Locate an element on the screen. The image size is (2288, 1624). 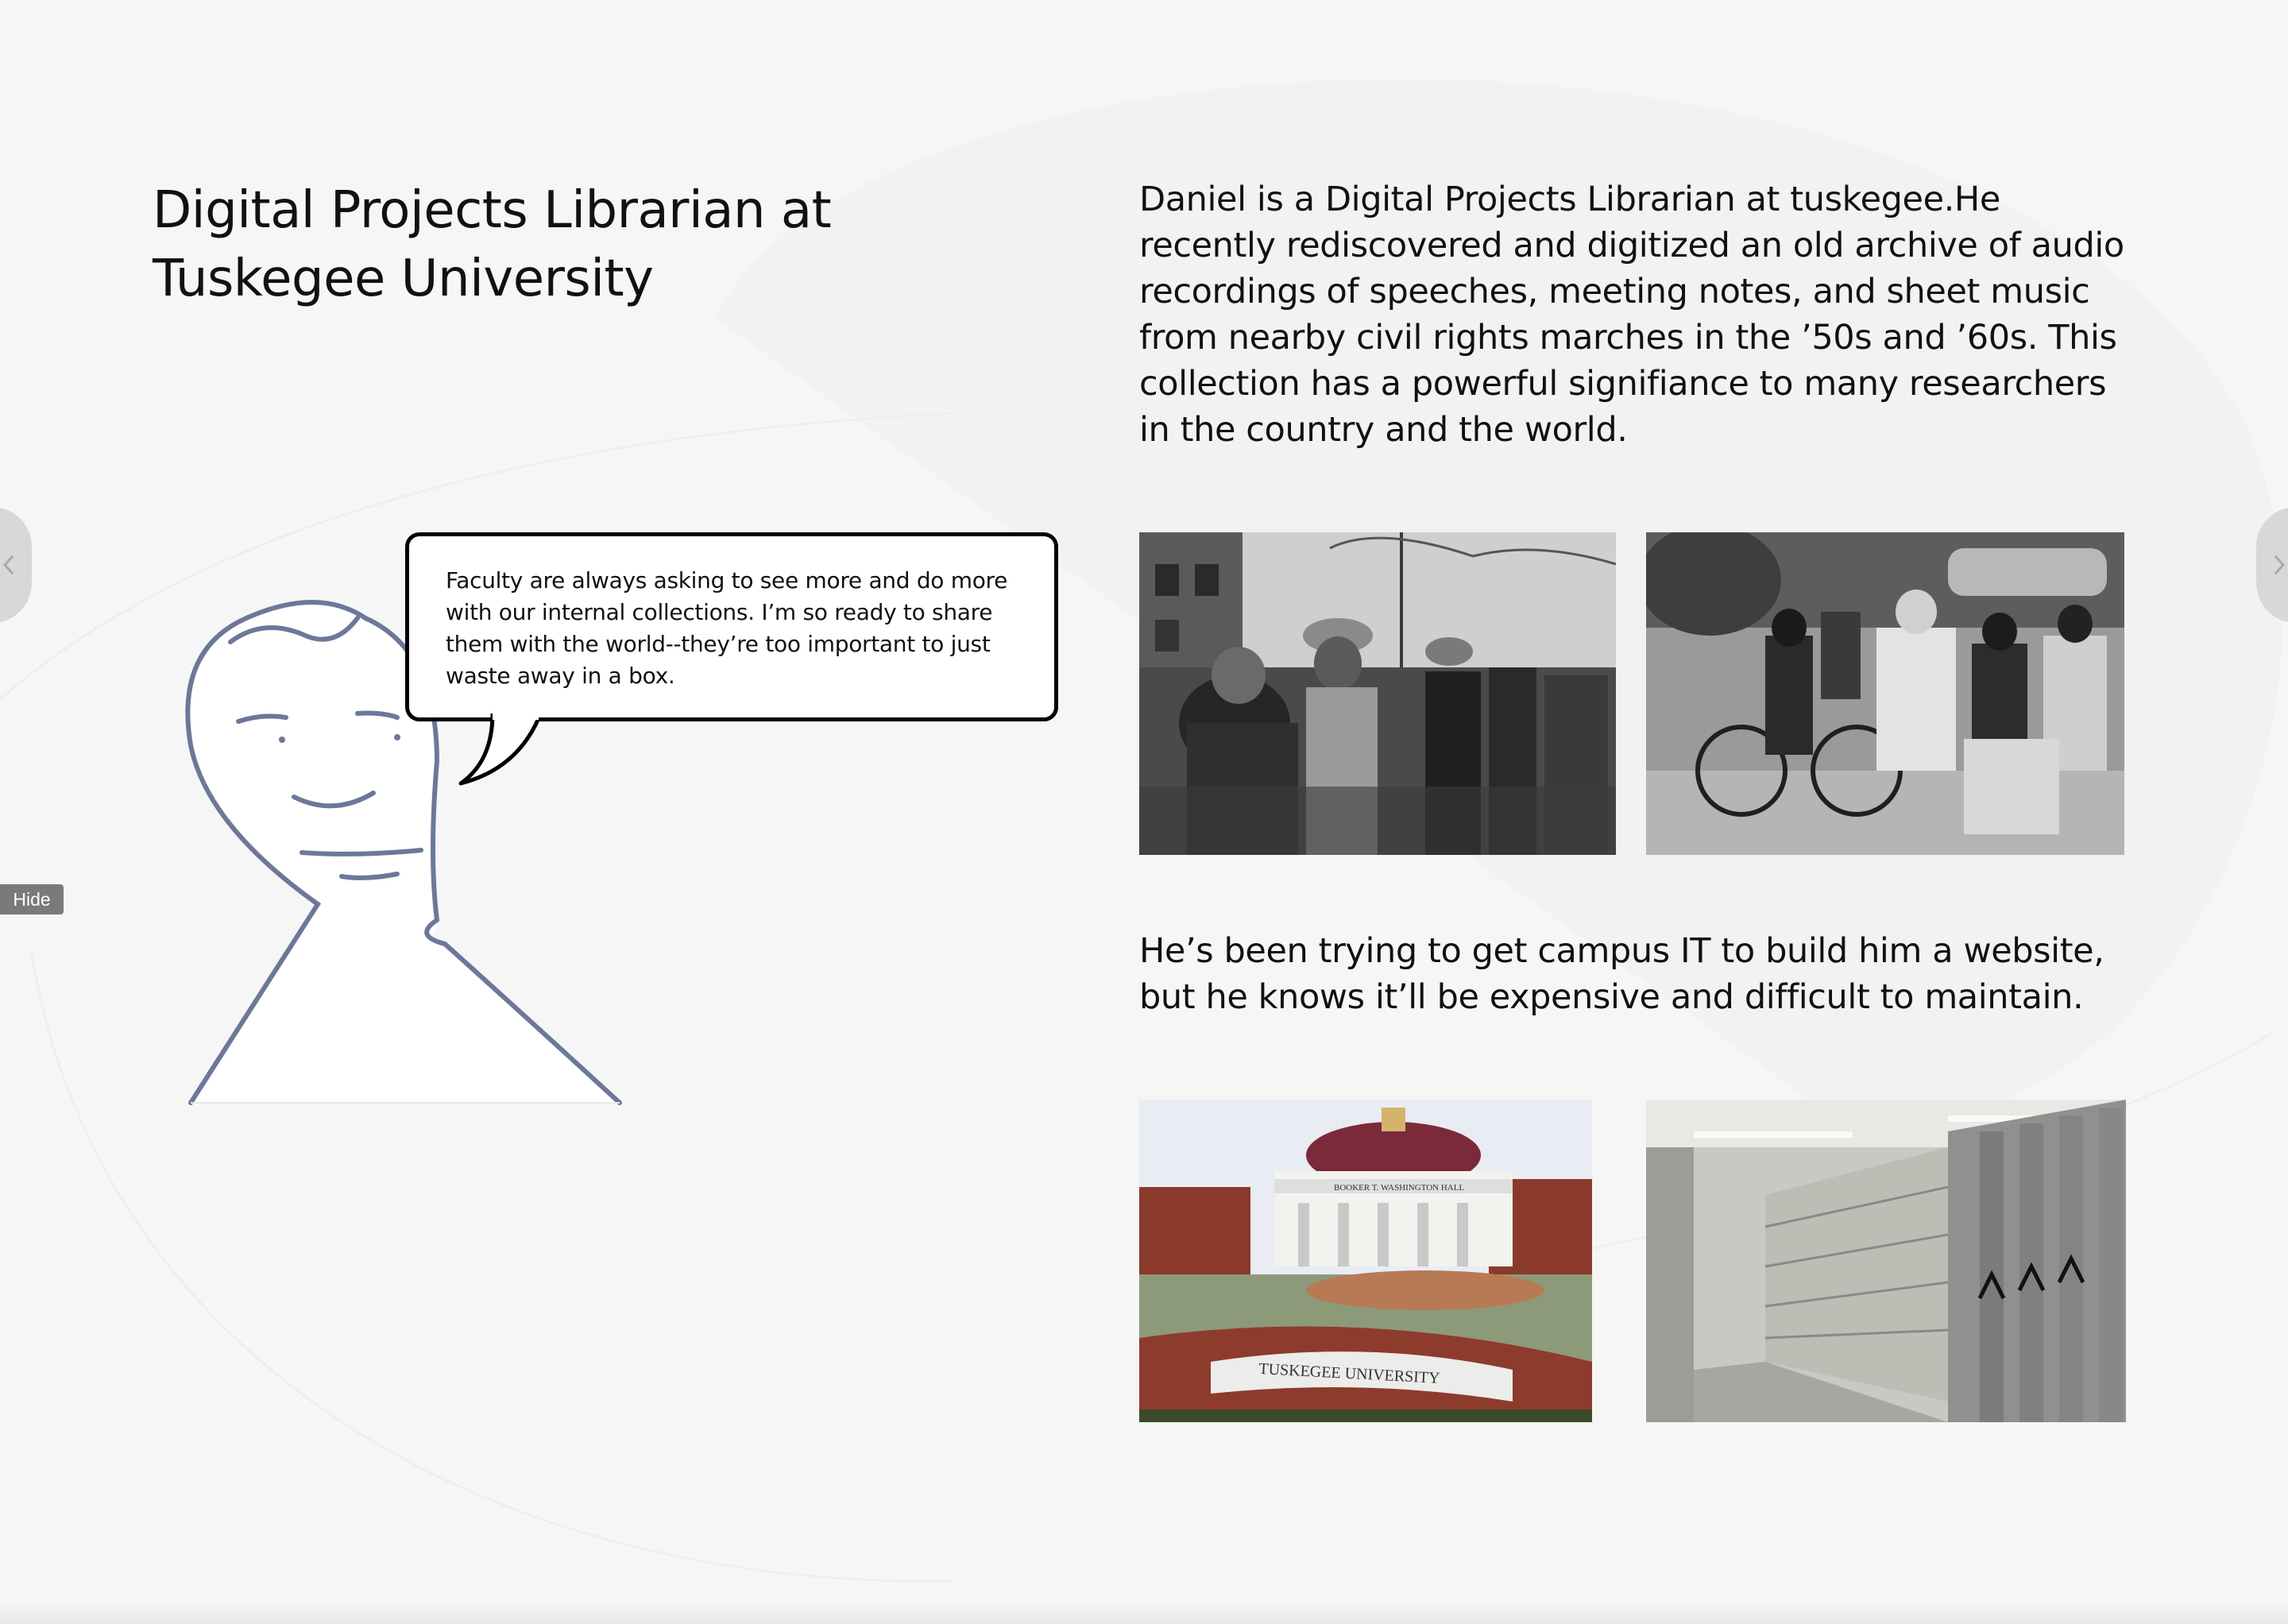
building-sign-text: BOOKER T. WASHINGTON HALL is located at coordinates (1399, 1188).